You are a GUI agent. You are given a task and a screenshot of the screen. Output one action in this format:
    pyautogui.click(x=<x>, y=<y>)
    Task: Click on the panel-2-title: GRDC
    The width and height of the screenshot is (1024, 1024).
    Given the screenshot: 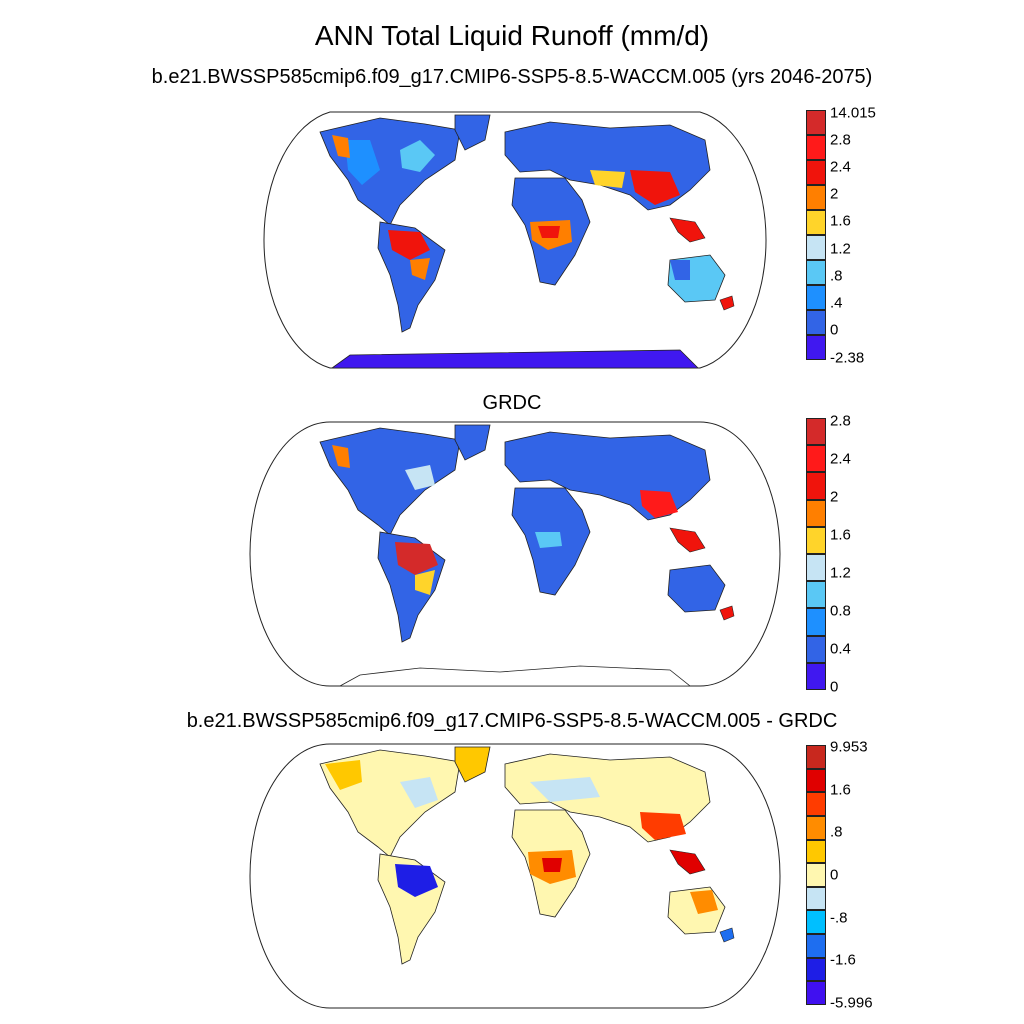 What is the action you would take?
    pyautogui.click(x=512, y=403)
    